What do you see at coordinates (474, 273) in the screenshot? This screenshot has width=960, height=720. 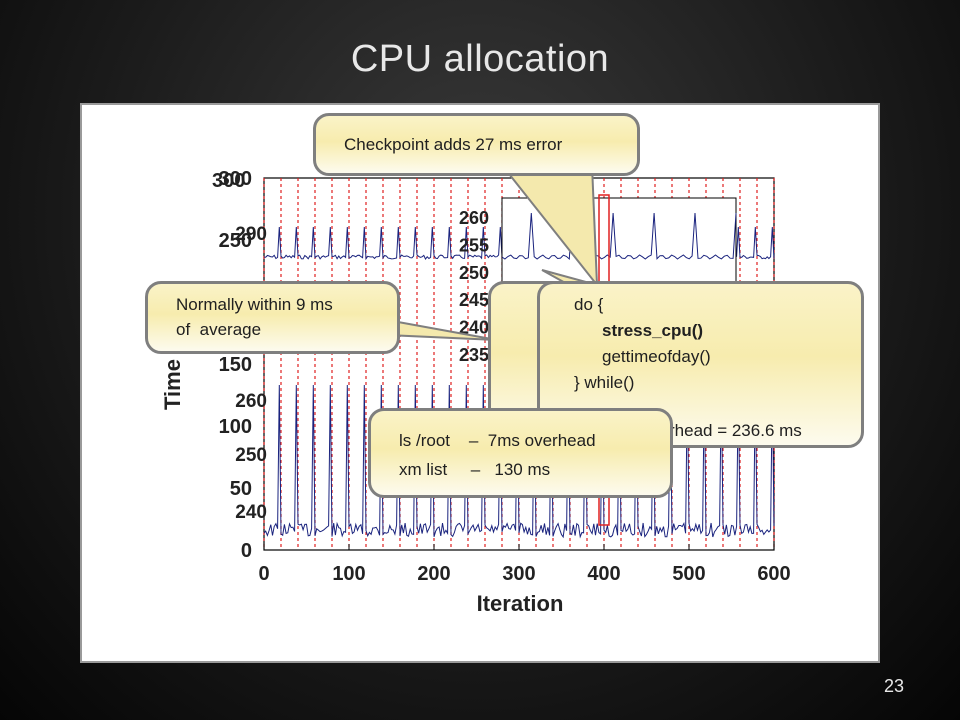 I see `inset-y-tick-label: 250` at bounding box center [474, 273].